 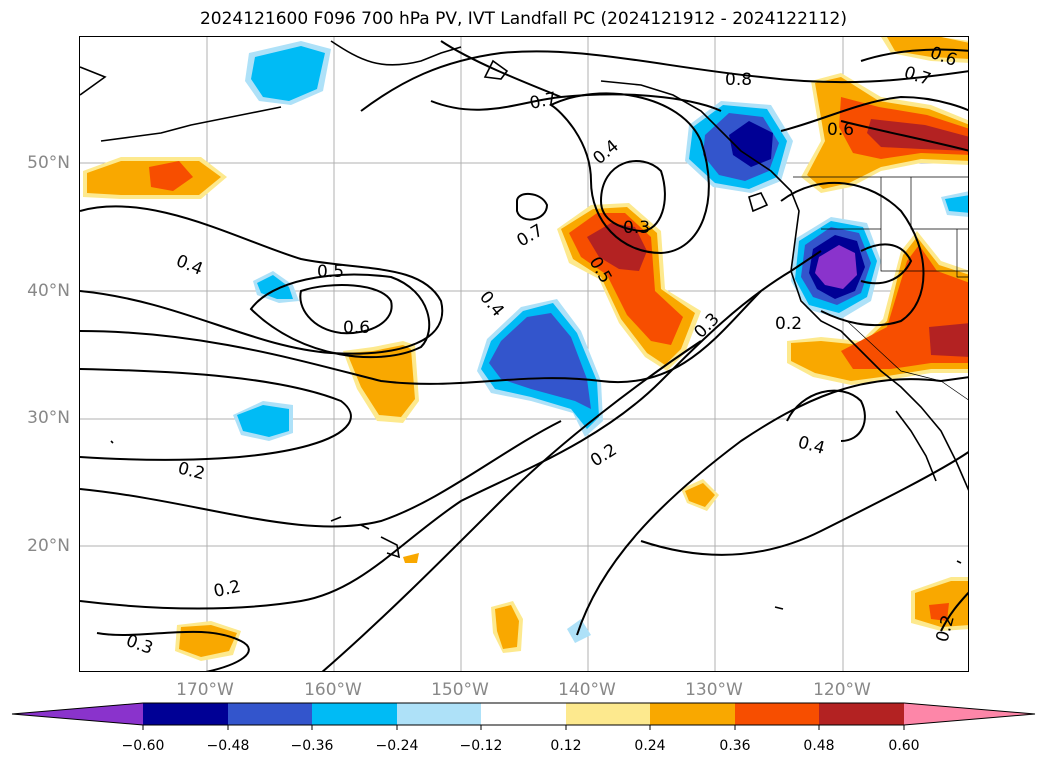 What do you see at coordinates (48, 546) in the screenshot?
I see `lat-label-20n: 20°N` at bounding box center [48, 546].